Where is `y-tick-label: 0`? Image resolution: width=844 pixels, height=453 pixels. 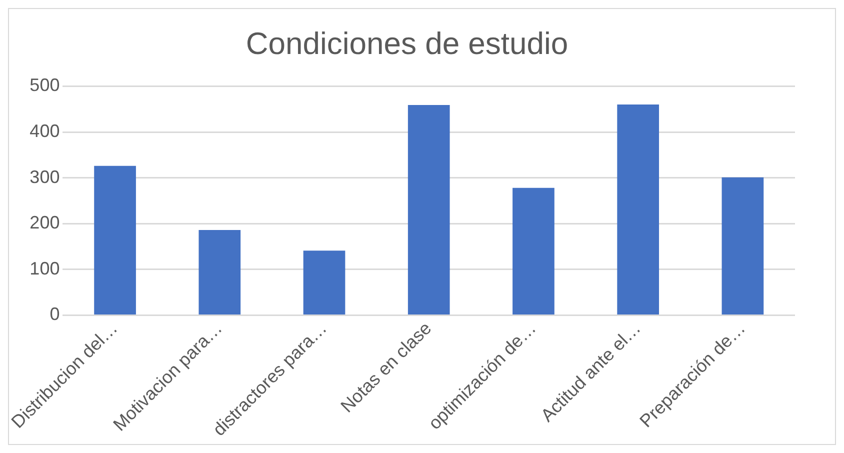
y-tick-label: 0 is located at coordinates (55, 314).